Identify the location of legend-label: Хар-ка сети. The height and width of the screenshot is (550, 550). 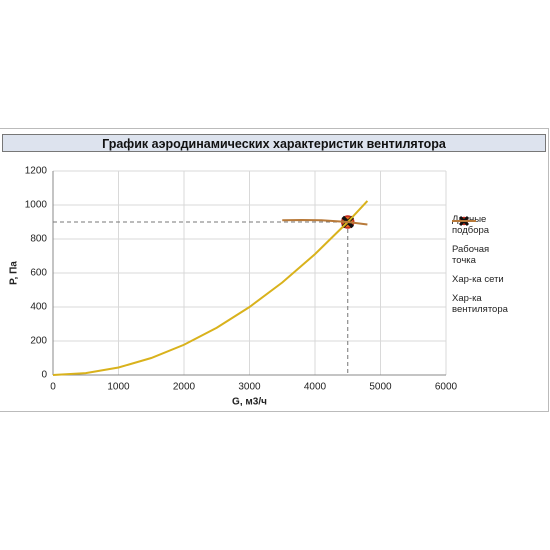
(478, 279).